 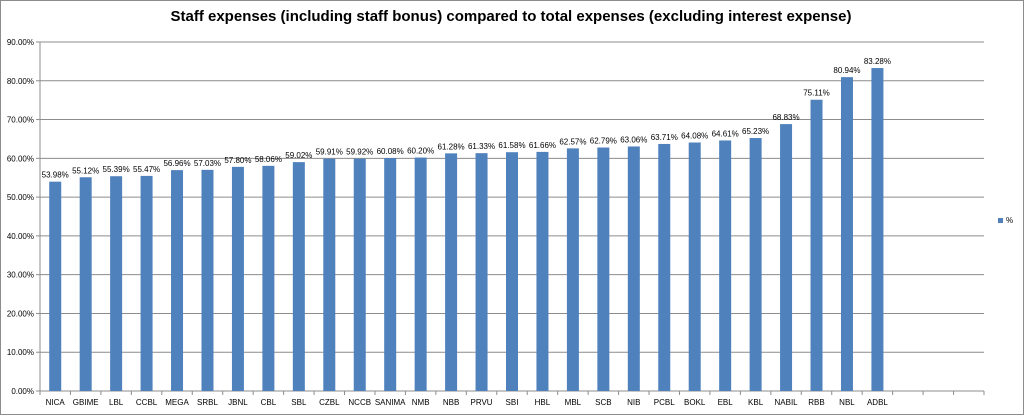 What do you see at coordinates (512, 402) in the screenshot?
I see `x-tick-label: SBI` at bounding box center [512, 402].